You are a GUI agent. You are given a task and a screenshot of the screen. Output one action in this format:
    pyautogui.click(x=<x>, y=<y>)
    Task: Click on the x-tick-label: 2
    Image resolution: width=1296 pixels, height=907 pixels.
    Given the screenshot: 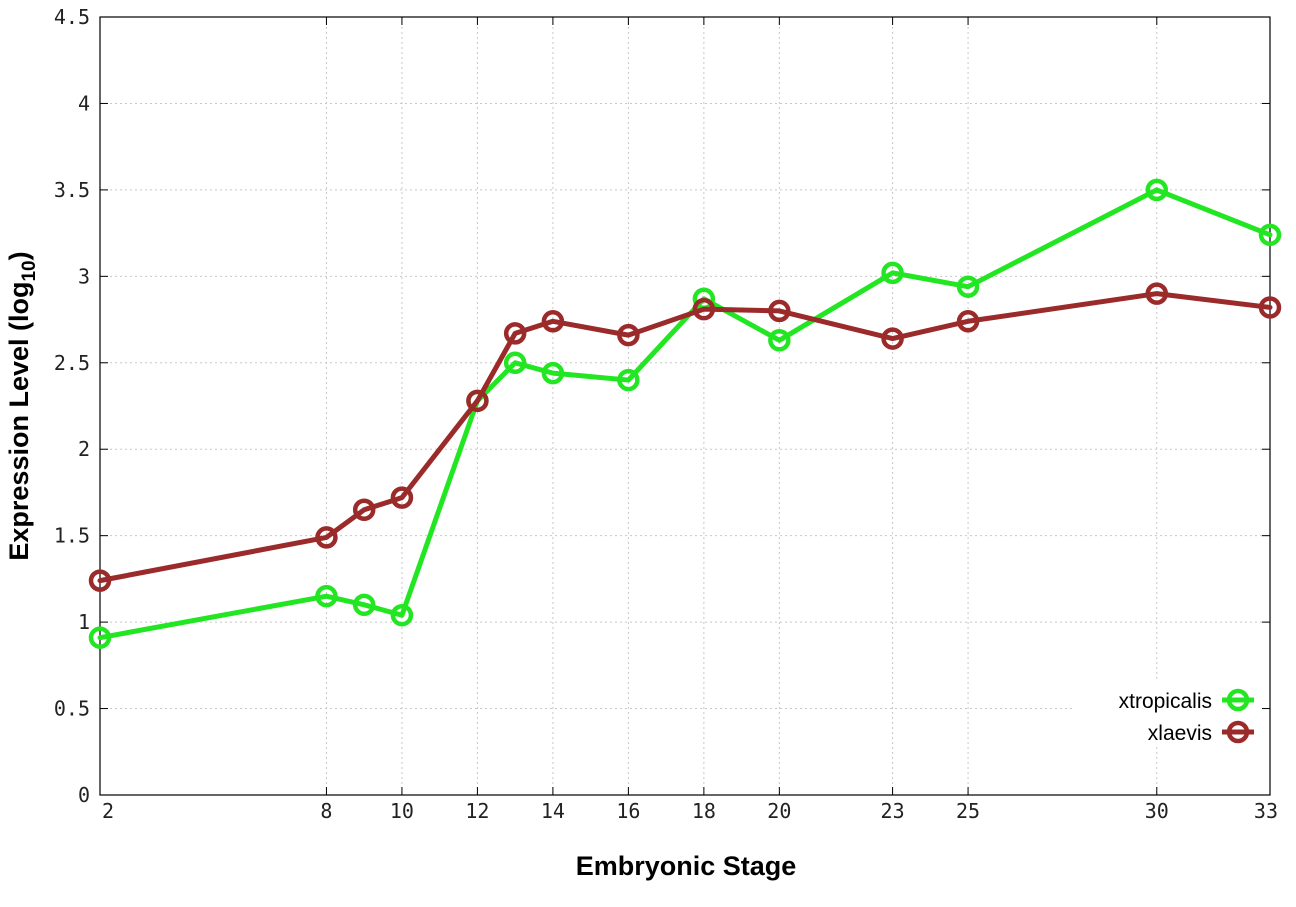 What is the action you would take?
    pyautogui.click(x=108, y=811)
    